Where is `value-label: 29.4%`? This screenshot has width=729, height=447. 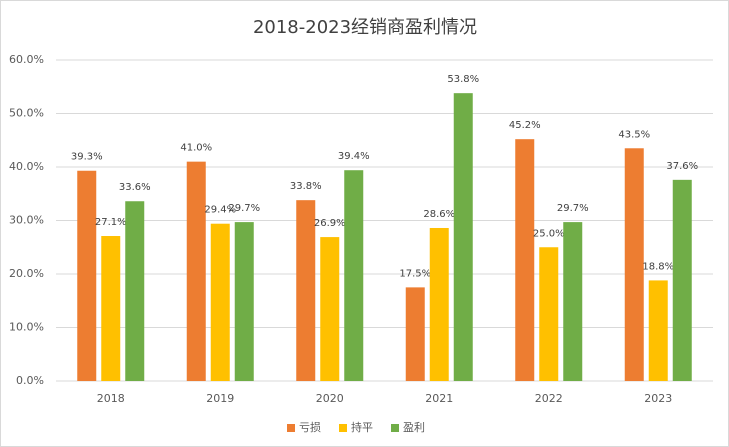
value-label: 29.4% is located at coordinates (220, 210).